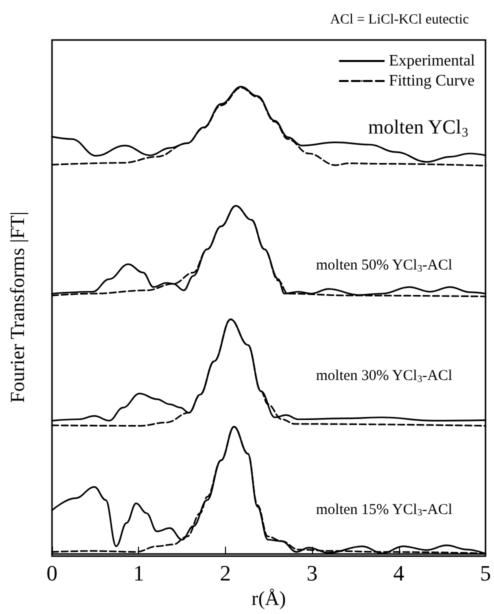  What do you see at coordinates (269, 599) in the screenshot?
I see `x-axis-title: r(Å)` at bounding box center [269, 599].